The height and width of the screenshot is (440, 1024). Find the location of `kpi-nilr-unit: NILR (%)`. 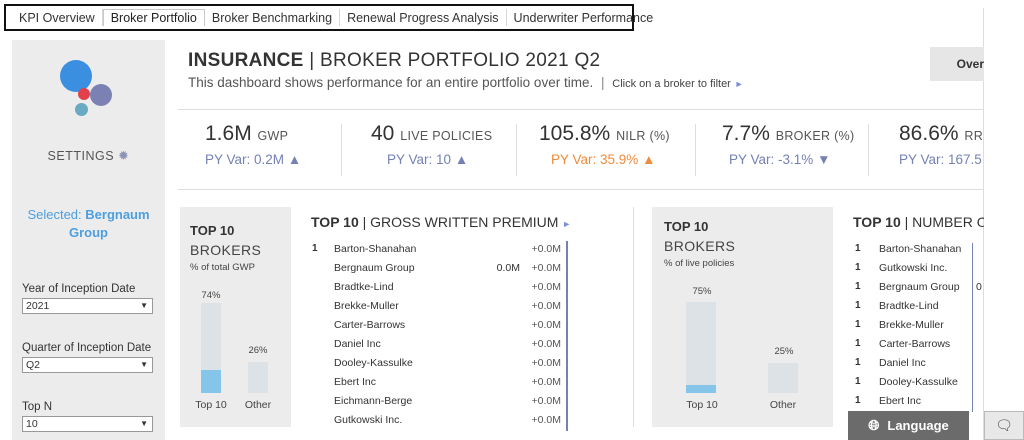

kpi-nilr-unit: NILR (%) is located at coordinates (643, 136).